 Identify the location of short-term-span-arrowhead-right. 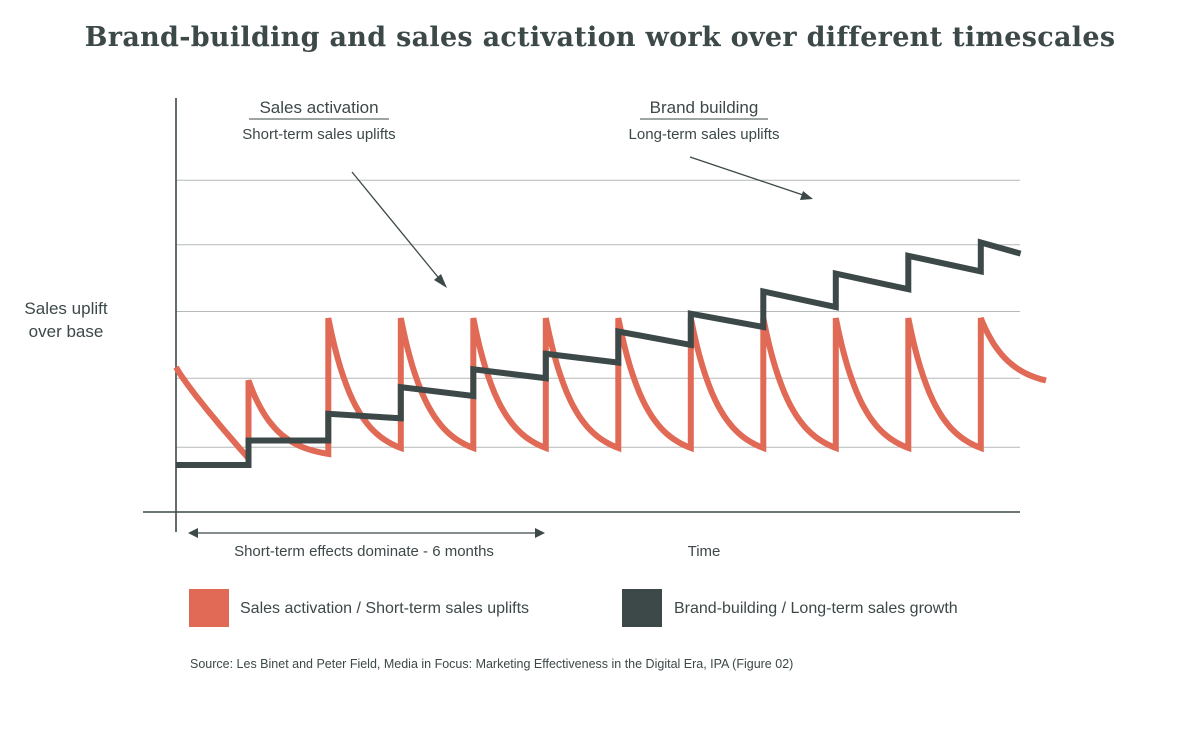
(540, 533).